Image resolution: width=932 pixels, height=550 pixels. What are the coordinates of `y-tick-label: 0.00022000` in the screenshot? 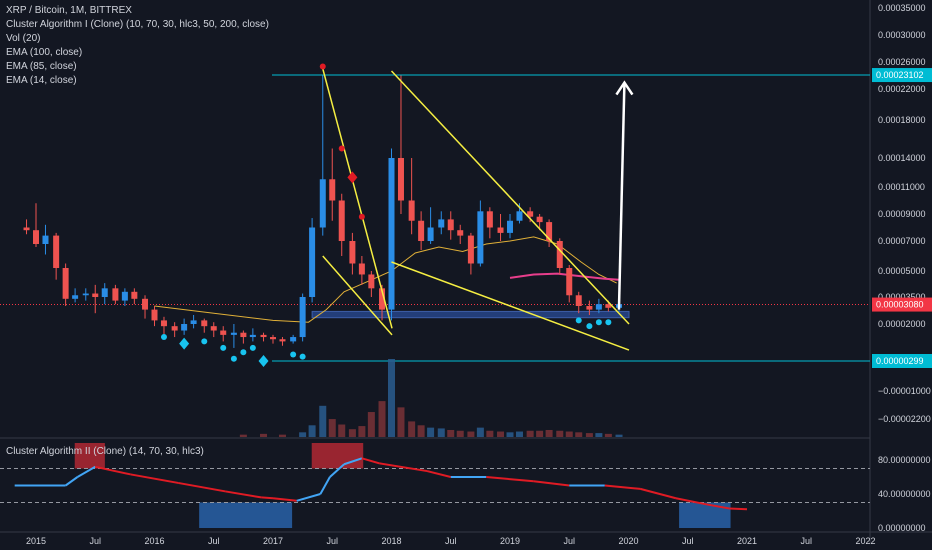 It's located at (902, 89).